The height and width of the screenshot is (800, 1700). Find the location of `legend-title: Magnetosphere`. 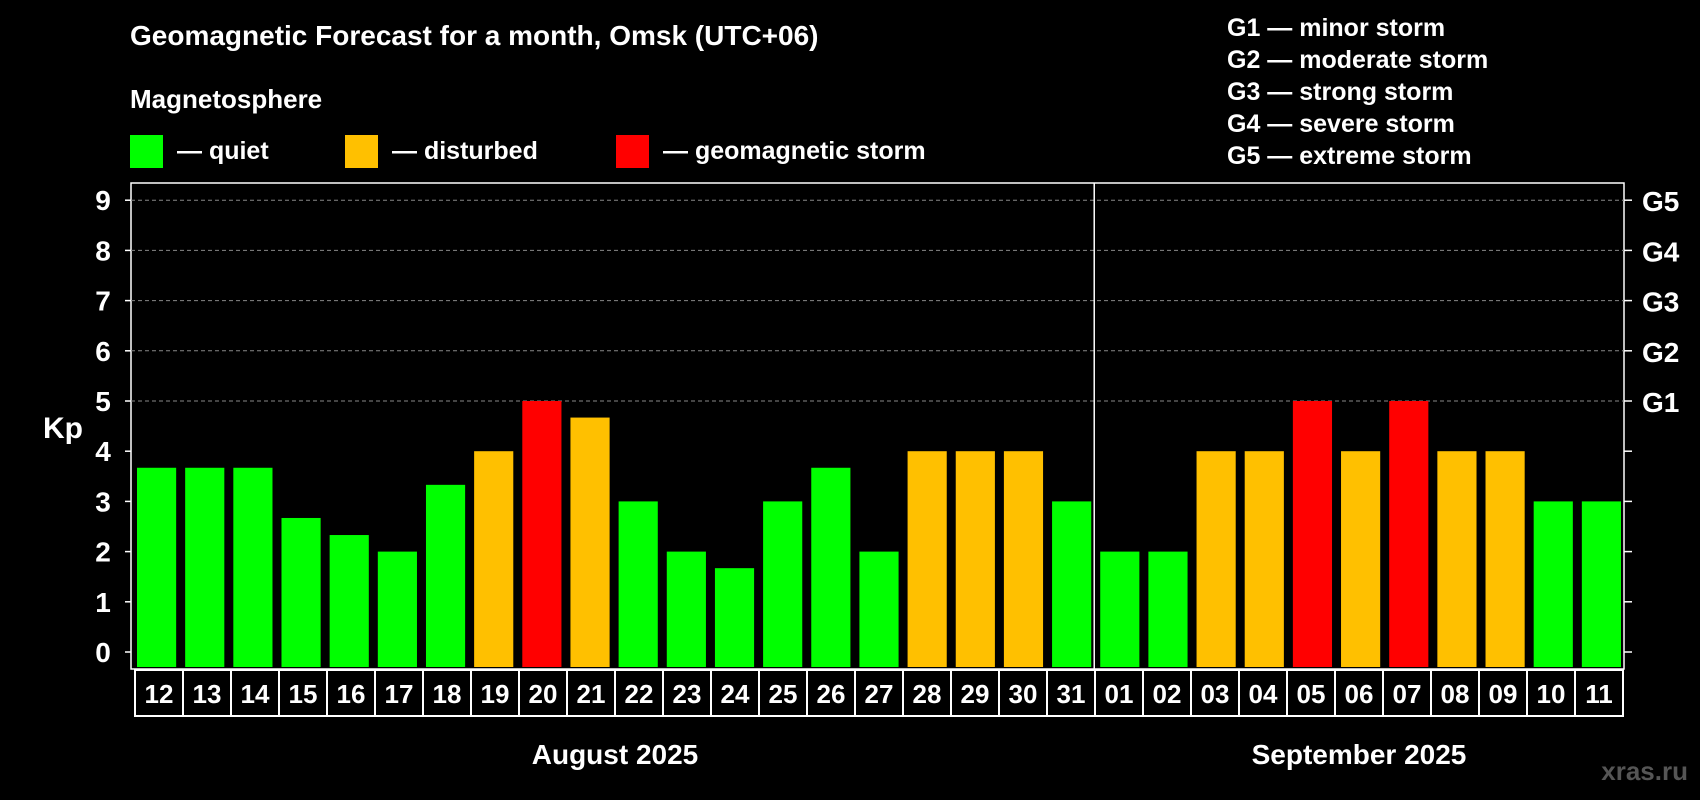

legend-title: Magnetosphere is located at coordinates (226, 99).